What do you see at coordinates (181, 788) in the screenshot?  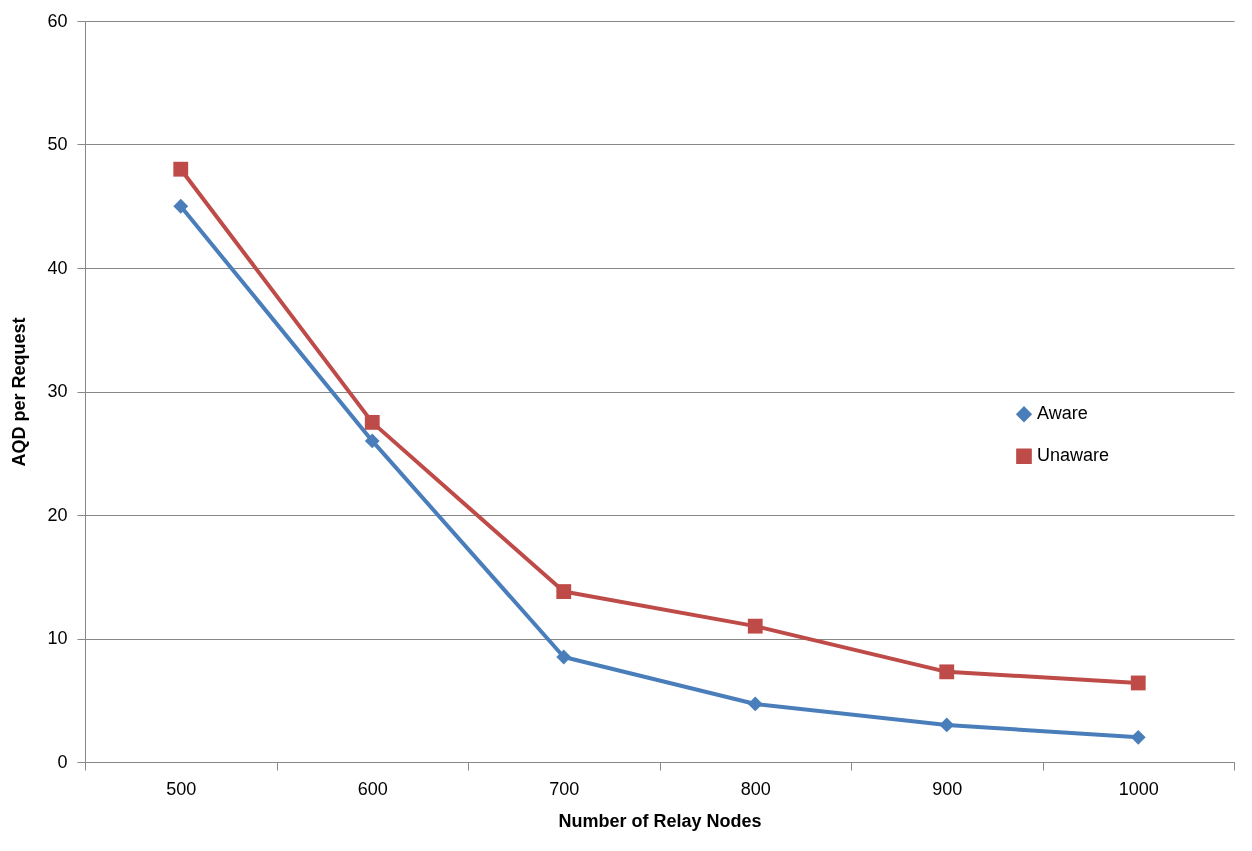 I see `x-tick-label: 500` at bounding box center [181, 788].